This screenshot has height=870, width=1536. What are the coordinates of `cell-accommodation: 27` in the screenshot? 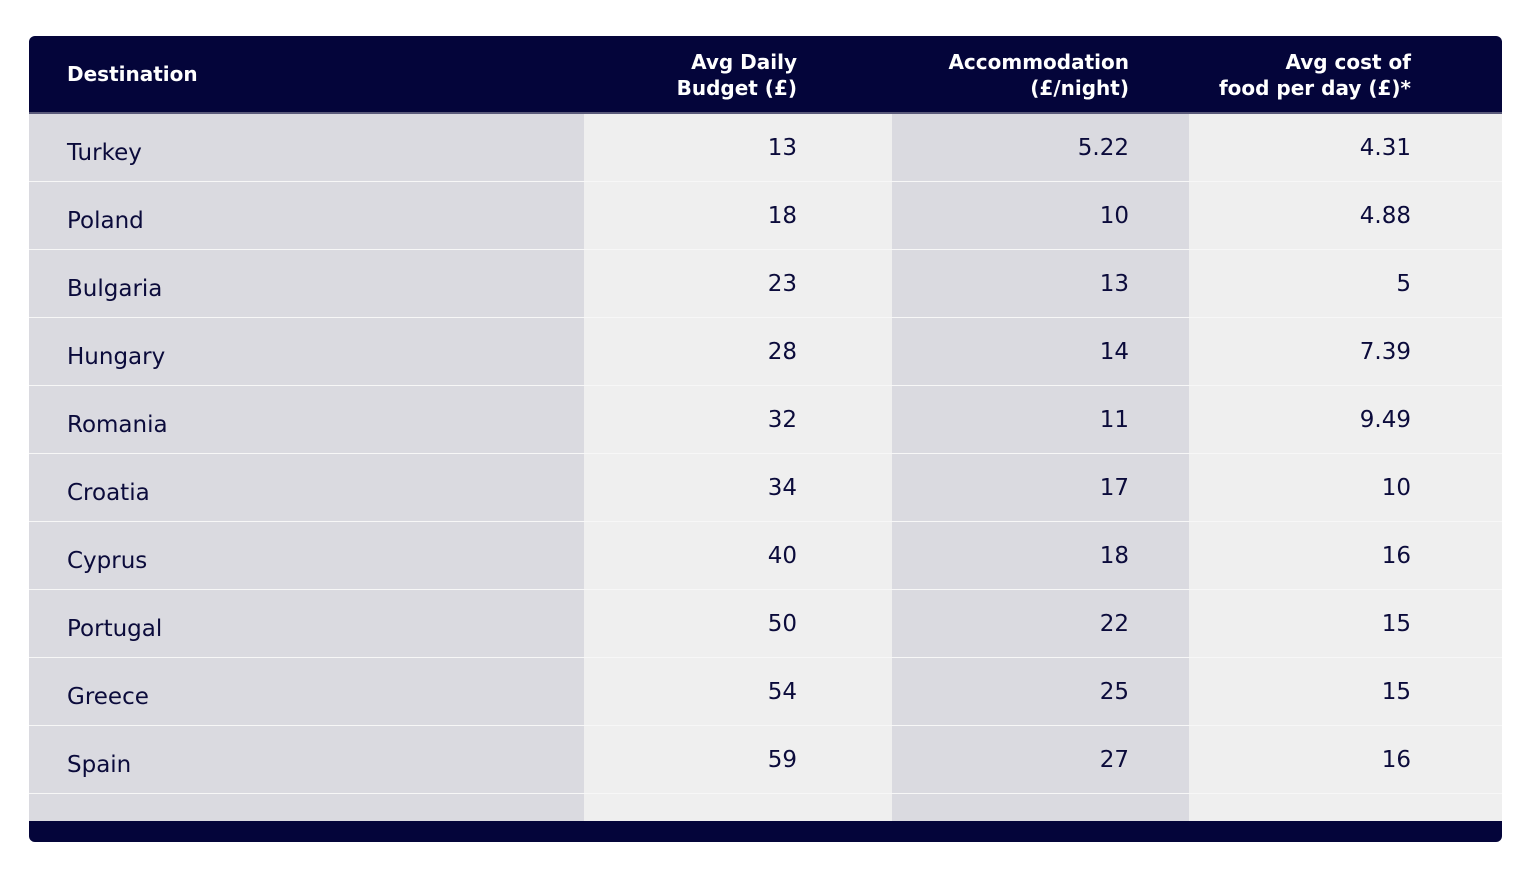 It's located at (1114, 760).